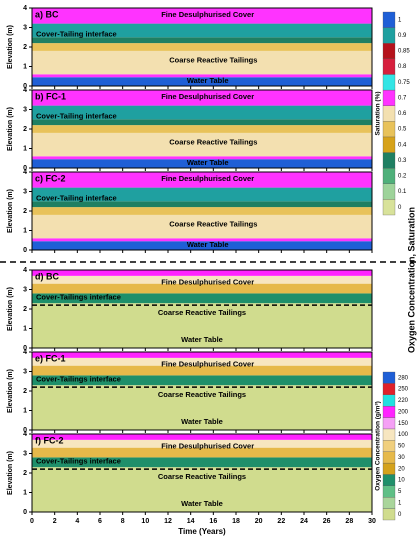 This screenshot has height=555, width=420. What do you see at coordinates (202, 531) in the screenshot?
I see `x-axis-label: Time (Years)` at bounding box center [202, 531].